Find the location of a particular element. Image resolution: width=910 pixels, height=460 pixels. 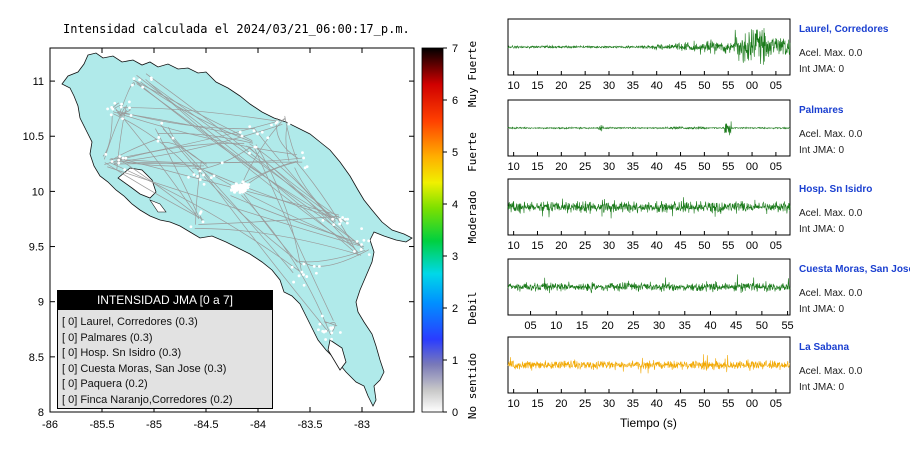

map-y-tick-label: 10 is located at coordinates (38, 192).